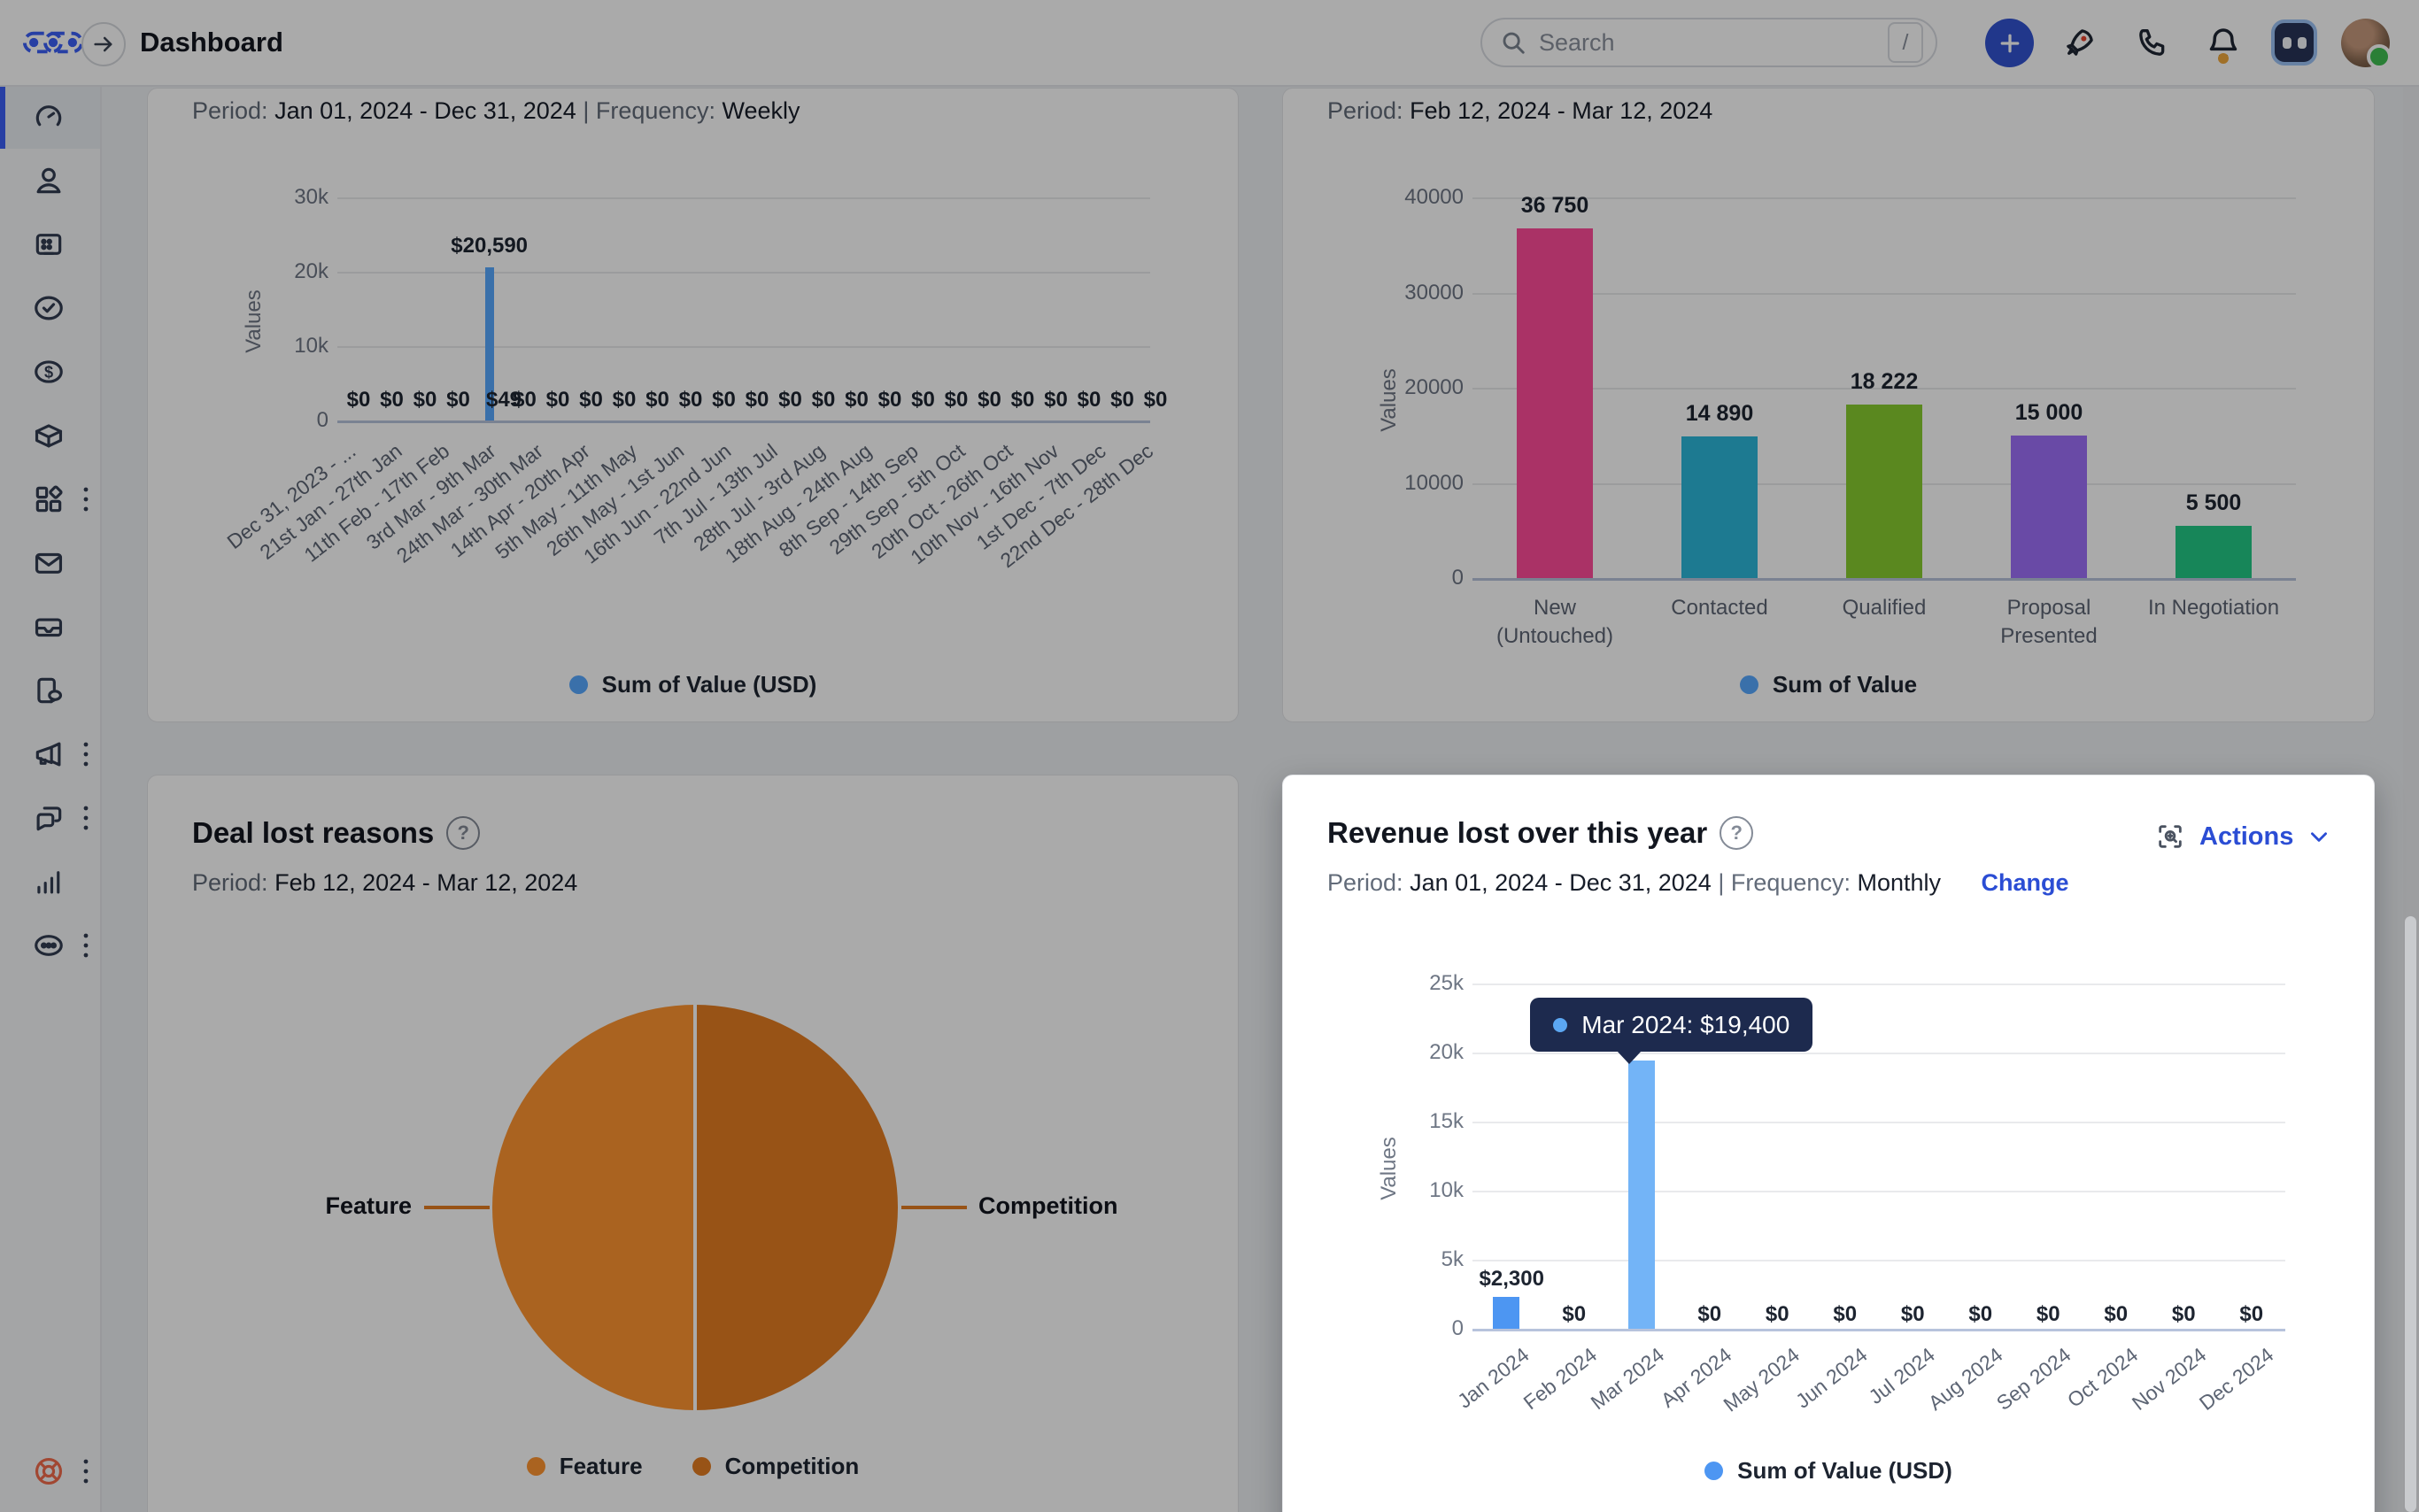  I want to click on y-tick-label: 20k, so click(311, 271).